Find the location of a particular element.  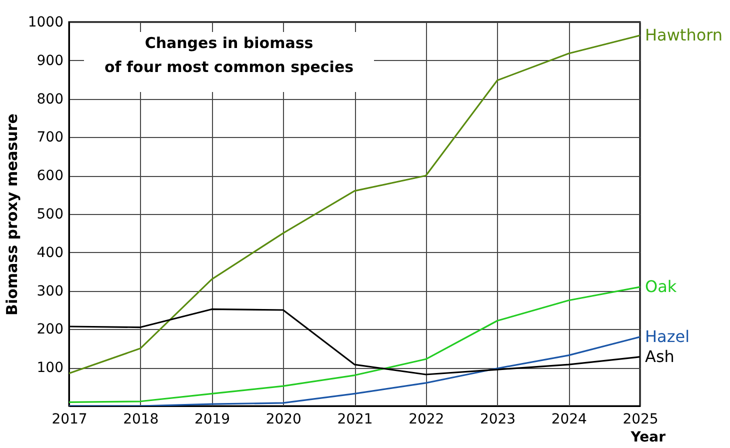

y-tick-label: 900 is located at coordinates (50, 60).